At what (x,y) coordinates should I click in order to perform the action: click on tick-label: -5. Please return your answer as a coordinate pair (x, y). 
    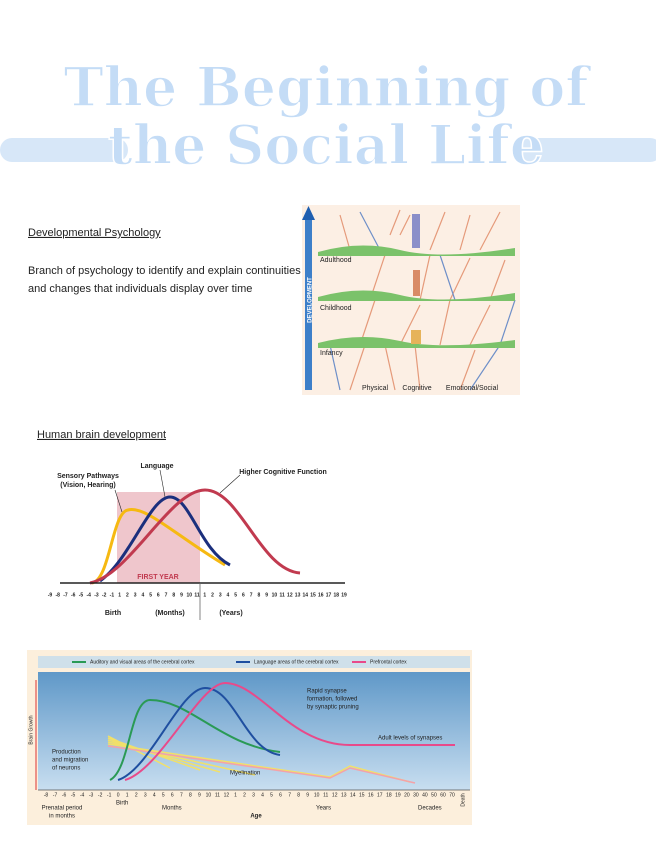
    Looking at the image, I should click on (73, 795).